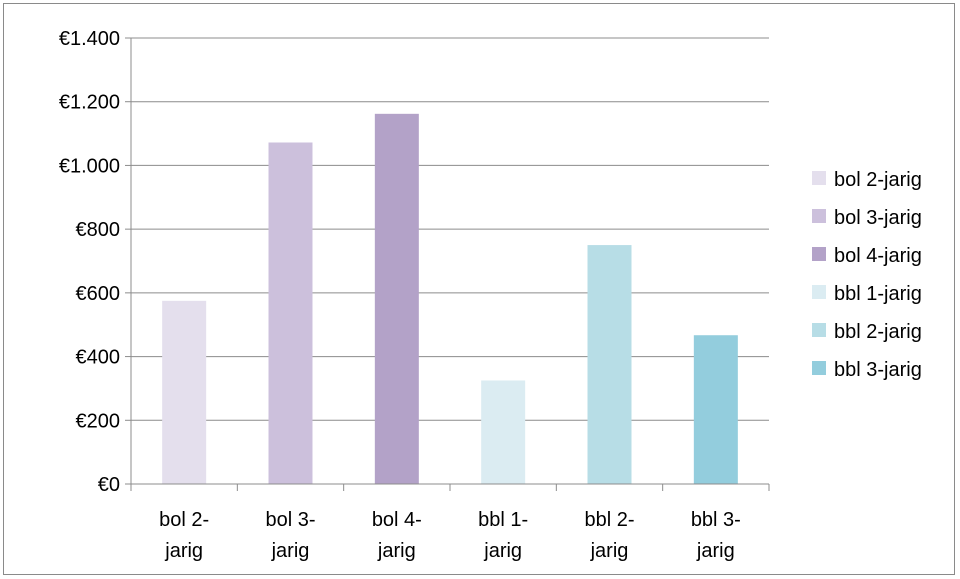 Image resolution: width=960 pixels, height=579 pixels. I want to click on y-tick-label: €1.400, so click(89, 39).